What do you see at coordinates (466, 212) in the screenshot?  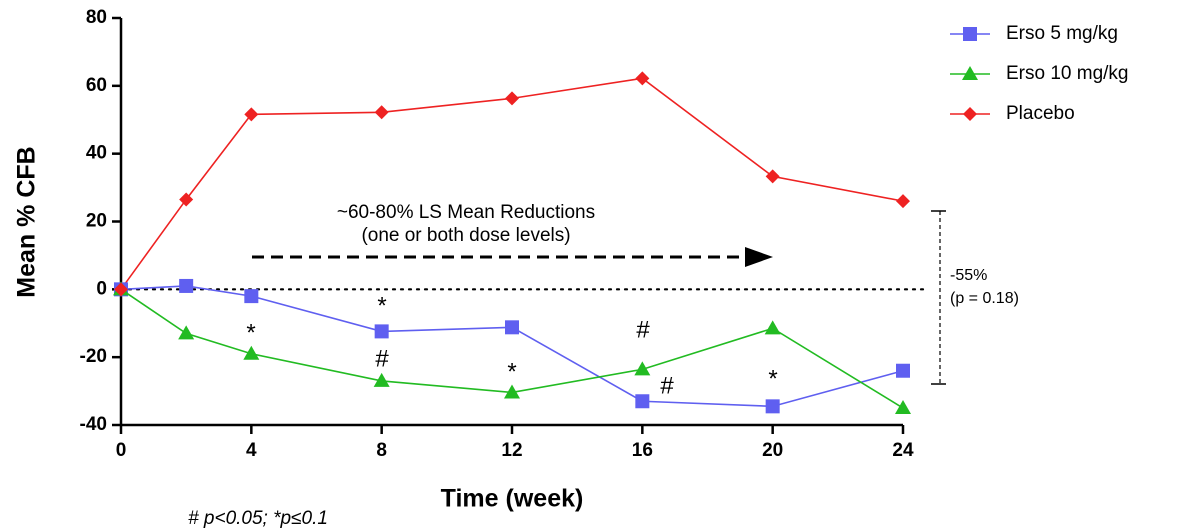 I see `annotation: ~60-80% LS Mean Reductions` at bounding box center [466, 212].